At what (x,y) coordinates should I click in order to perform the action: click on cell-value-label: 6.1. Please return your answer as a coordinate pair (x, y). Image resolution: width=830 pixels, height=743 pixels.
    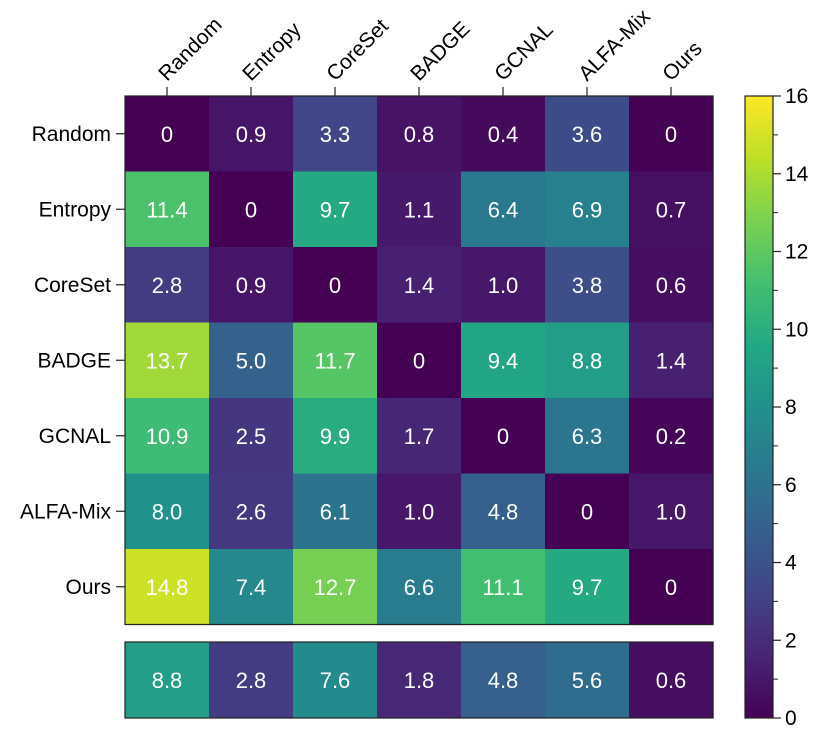
    Looking at the image, I should click on (335, 511).